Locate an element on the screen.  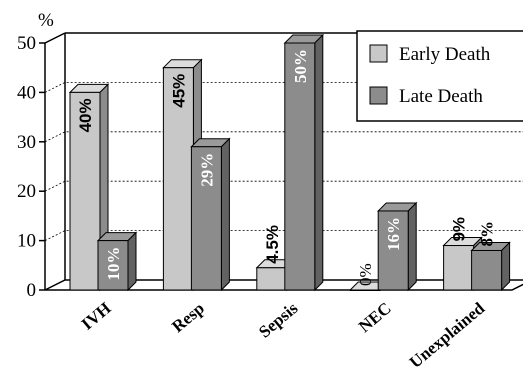
x-tick-label-ivh: IVH is located at coordinates (96, 316).